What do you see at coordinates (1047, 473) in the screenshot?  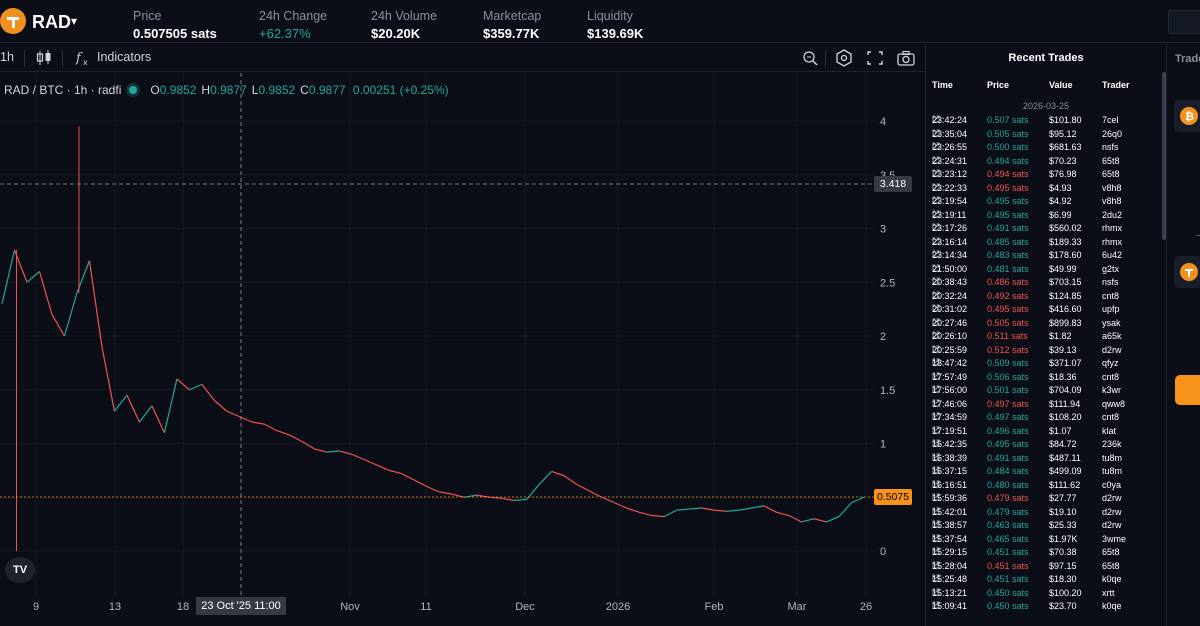 I see `trade-row: 16:37:15 0.484 sats $499.09 tu8m` at bounding box center [1047, 473].